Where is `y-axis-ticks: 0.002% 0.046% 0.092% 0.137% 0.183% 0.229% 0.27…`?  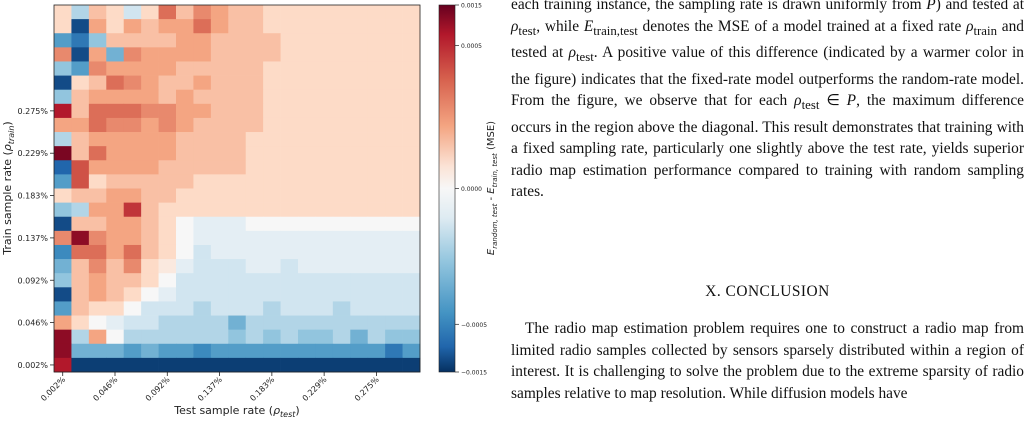 y-axis-ticks: 0.002% 0.046% 0.092% 0.137% 0.183% 0.229% 0.27… is located at coordinates (35, 238).